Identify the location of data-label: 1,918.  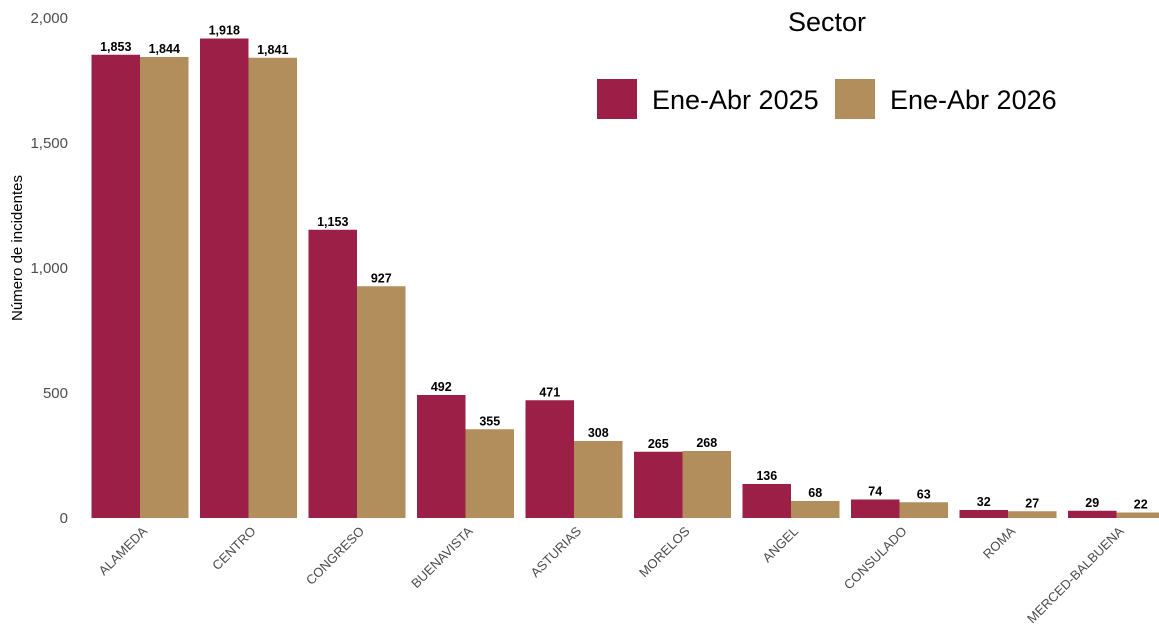
(224, 31).